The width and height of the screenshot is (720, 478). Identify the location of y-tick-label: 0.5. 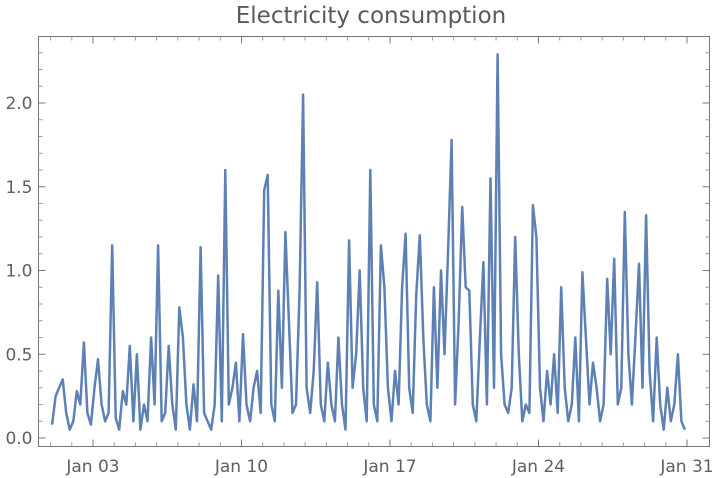
(18, 355).